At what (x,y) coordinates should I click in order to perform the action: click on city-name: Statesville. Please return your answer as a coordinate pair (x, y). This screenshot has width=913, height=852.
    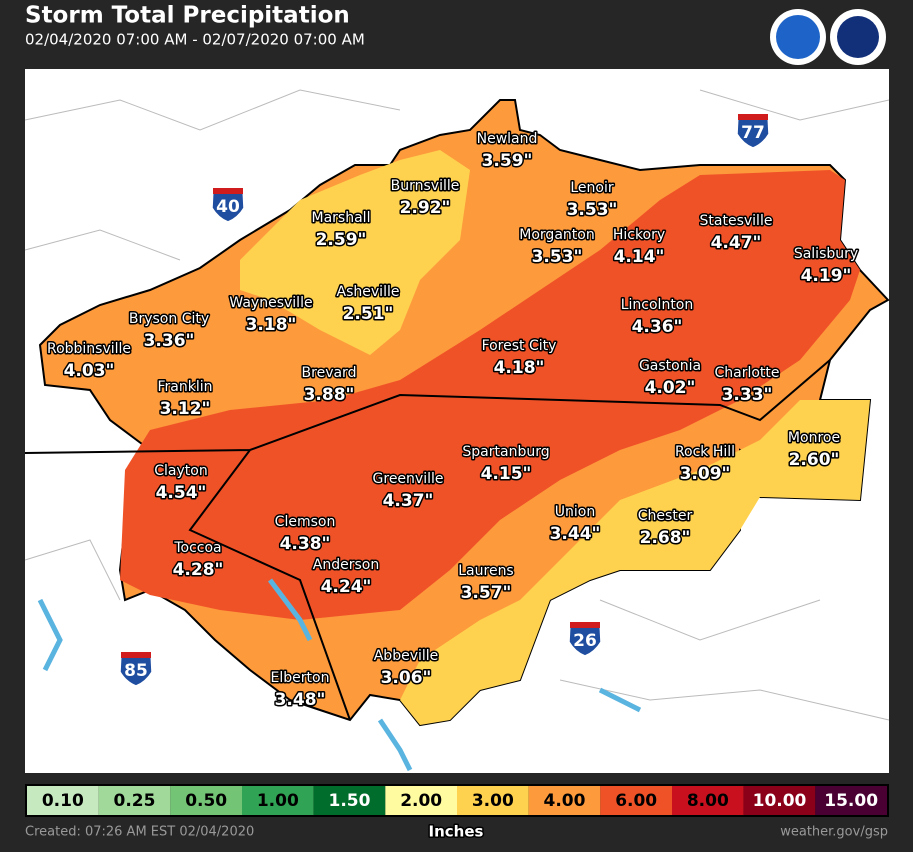
    Looking at the image, I should click on (736, 221).